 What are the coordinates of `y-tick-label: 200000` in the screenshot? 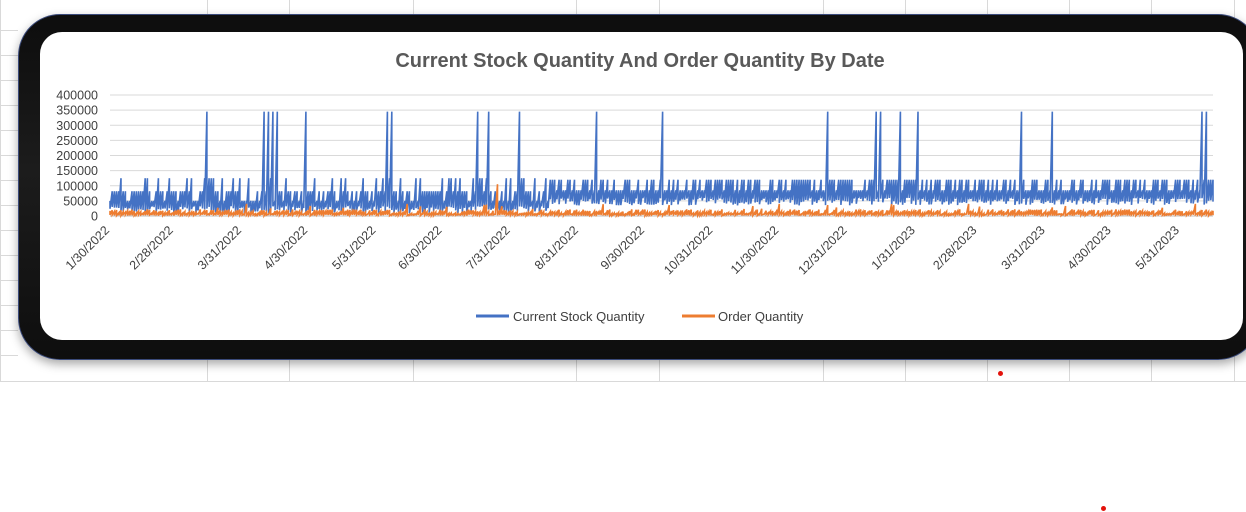 It's located at (77, 156).